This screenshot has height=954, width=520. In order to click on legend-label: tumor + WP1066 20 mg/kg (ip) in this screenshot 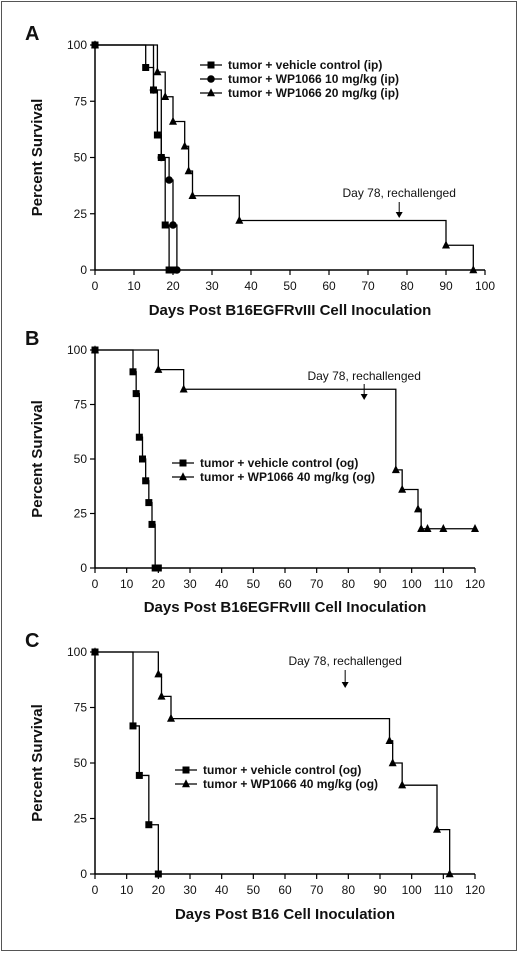, I will do `click(313, 93)`.